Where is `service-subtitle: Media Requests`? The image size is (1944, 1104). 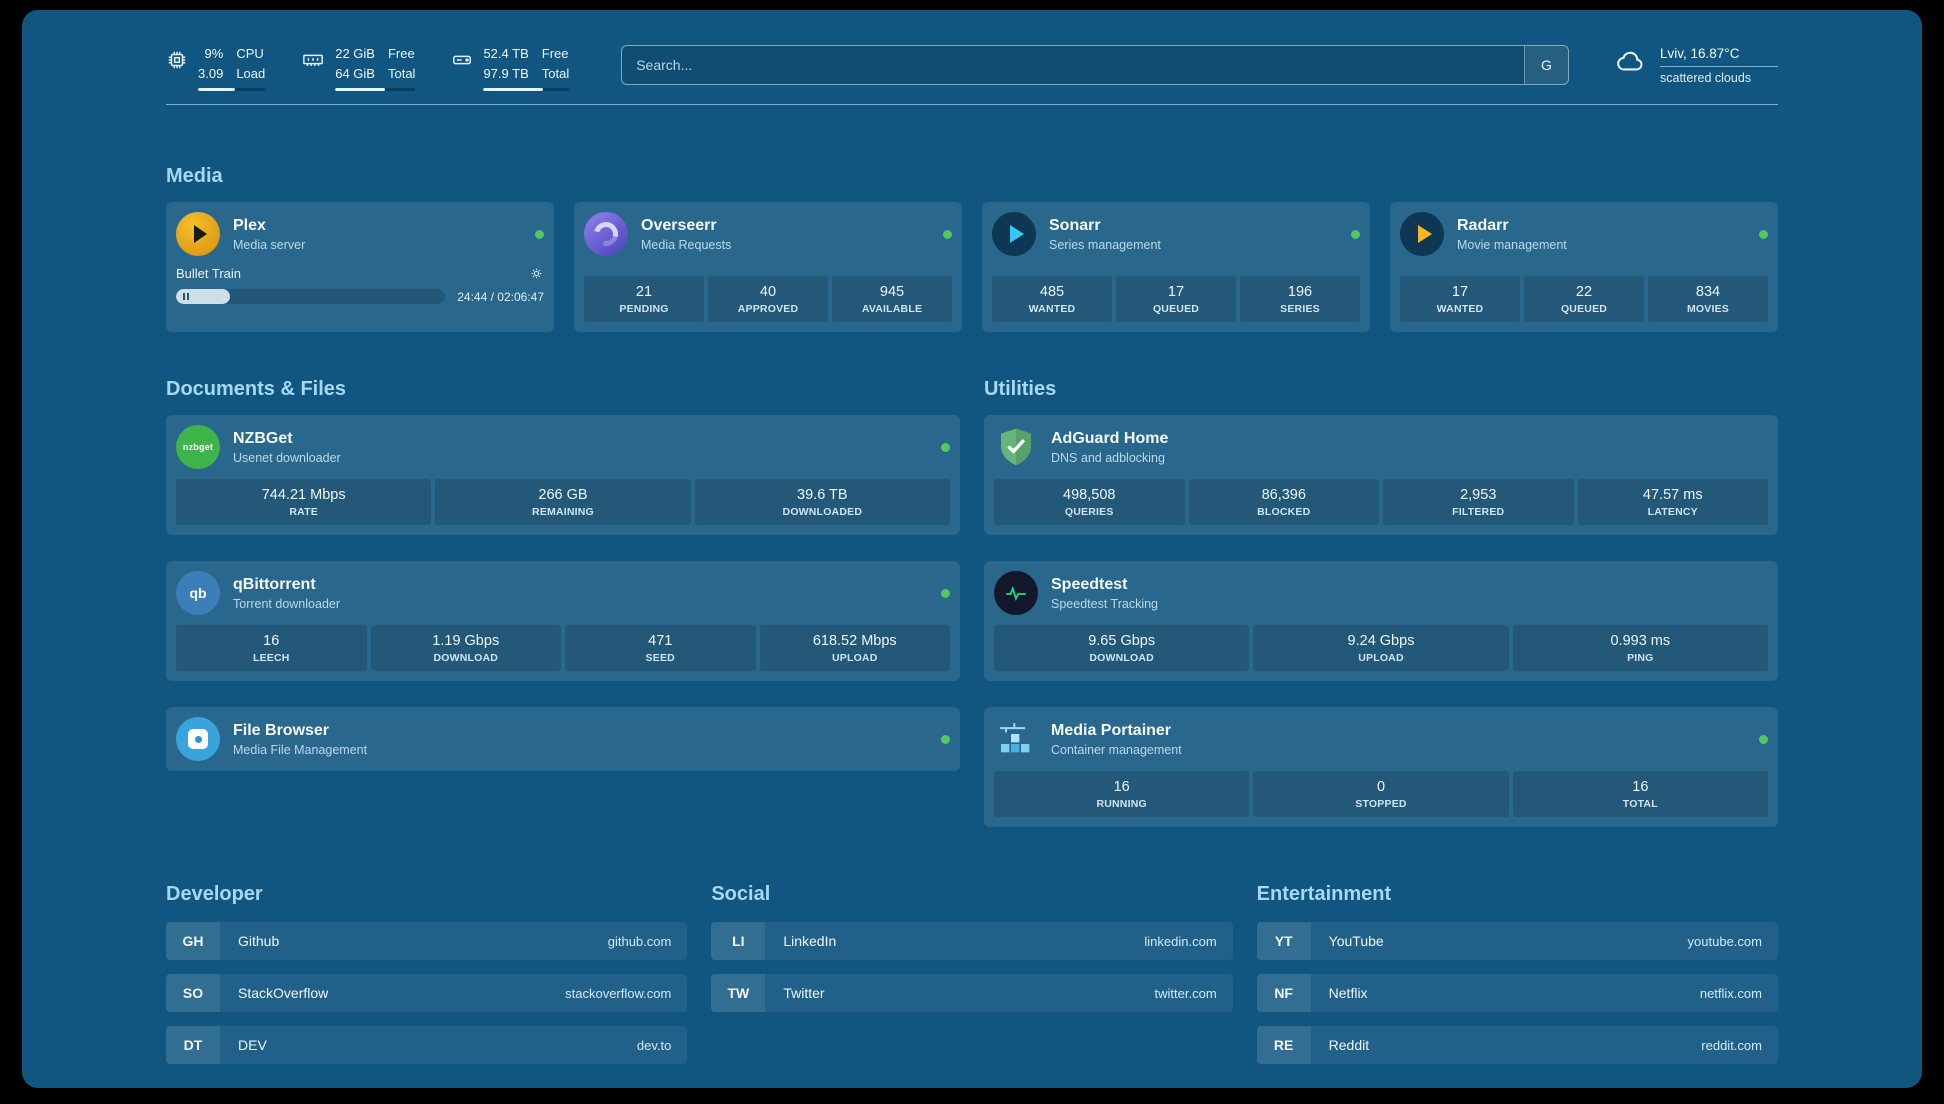 service-subtitle: Media Requests is located at coordinates (686, 244).